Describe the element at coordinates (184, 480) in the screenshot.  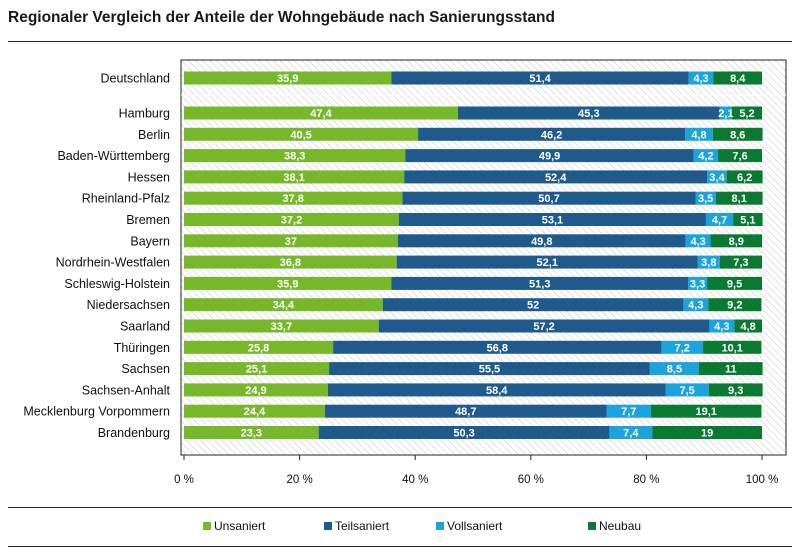
I see `x-tick-label: 0 %` at that location.